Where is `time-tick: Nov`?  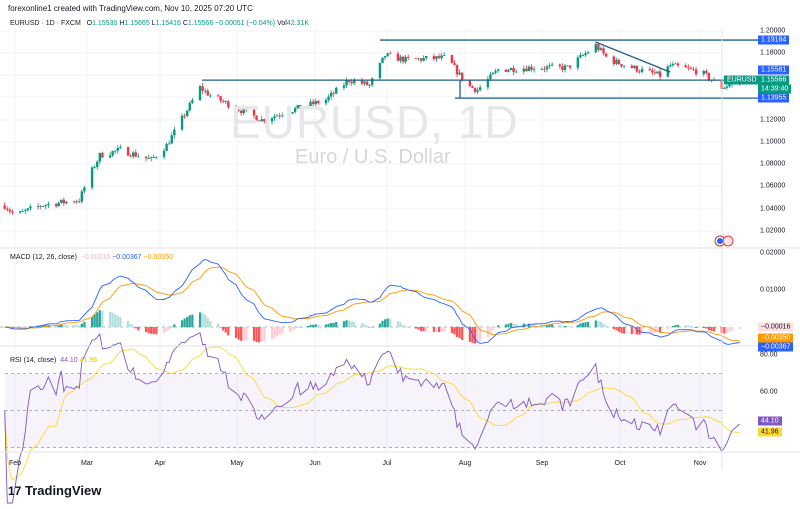
time-tick: Nov is located at coordinates (700, 463).